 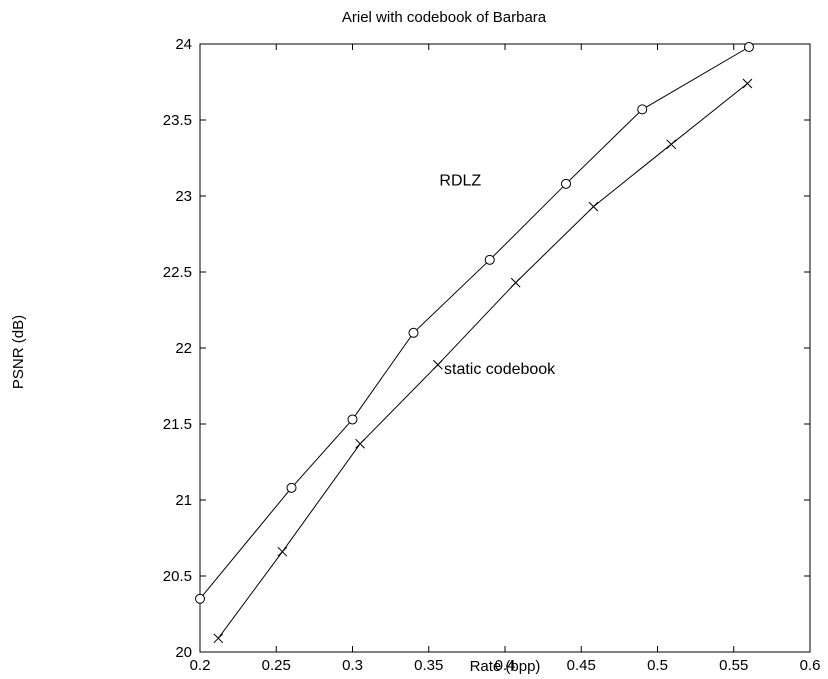 I want to click on x-tick-label: 0.25, so click(x=276, y=665).